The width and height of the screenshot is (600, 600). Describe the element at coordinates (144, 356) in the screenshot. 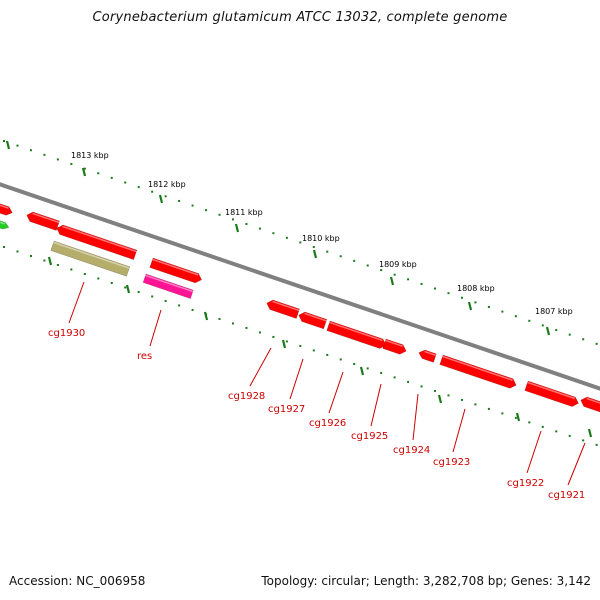

I see `gene-label: res` at that location.